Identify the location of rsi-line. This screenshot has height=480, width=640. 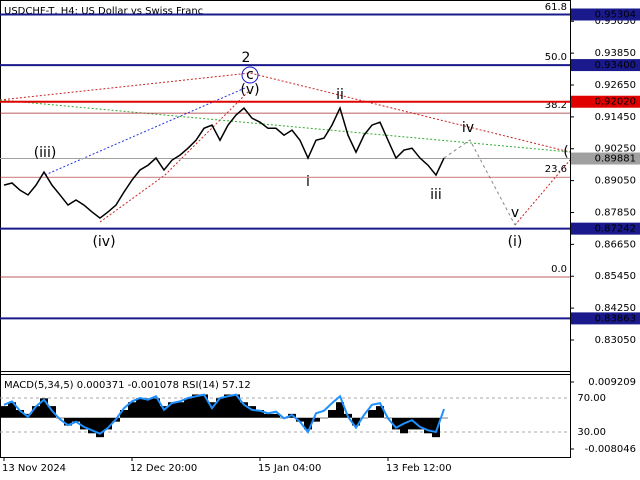
(224, 414).